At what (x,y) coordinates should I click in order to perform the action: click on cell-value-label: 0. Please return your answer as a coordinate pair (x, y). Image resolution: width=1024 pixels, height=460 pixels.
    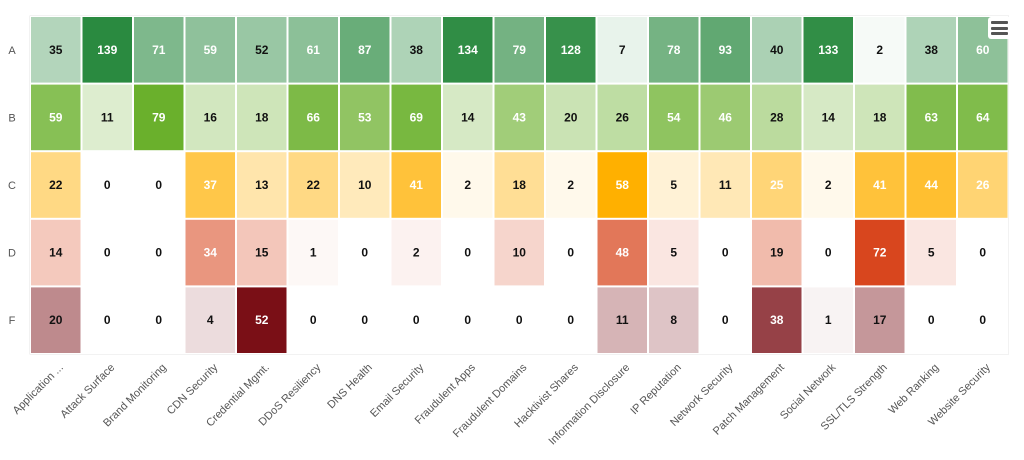
    Looking at the image, I should click on (107, 185).